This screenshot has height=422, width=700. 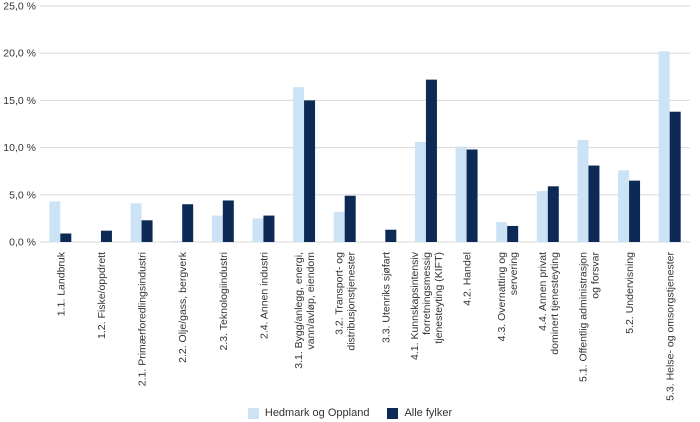 I want to click on x-category-label: 4.3. Overnatting og servering, so click(x=508, y=296).